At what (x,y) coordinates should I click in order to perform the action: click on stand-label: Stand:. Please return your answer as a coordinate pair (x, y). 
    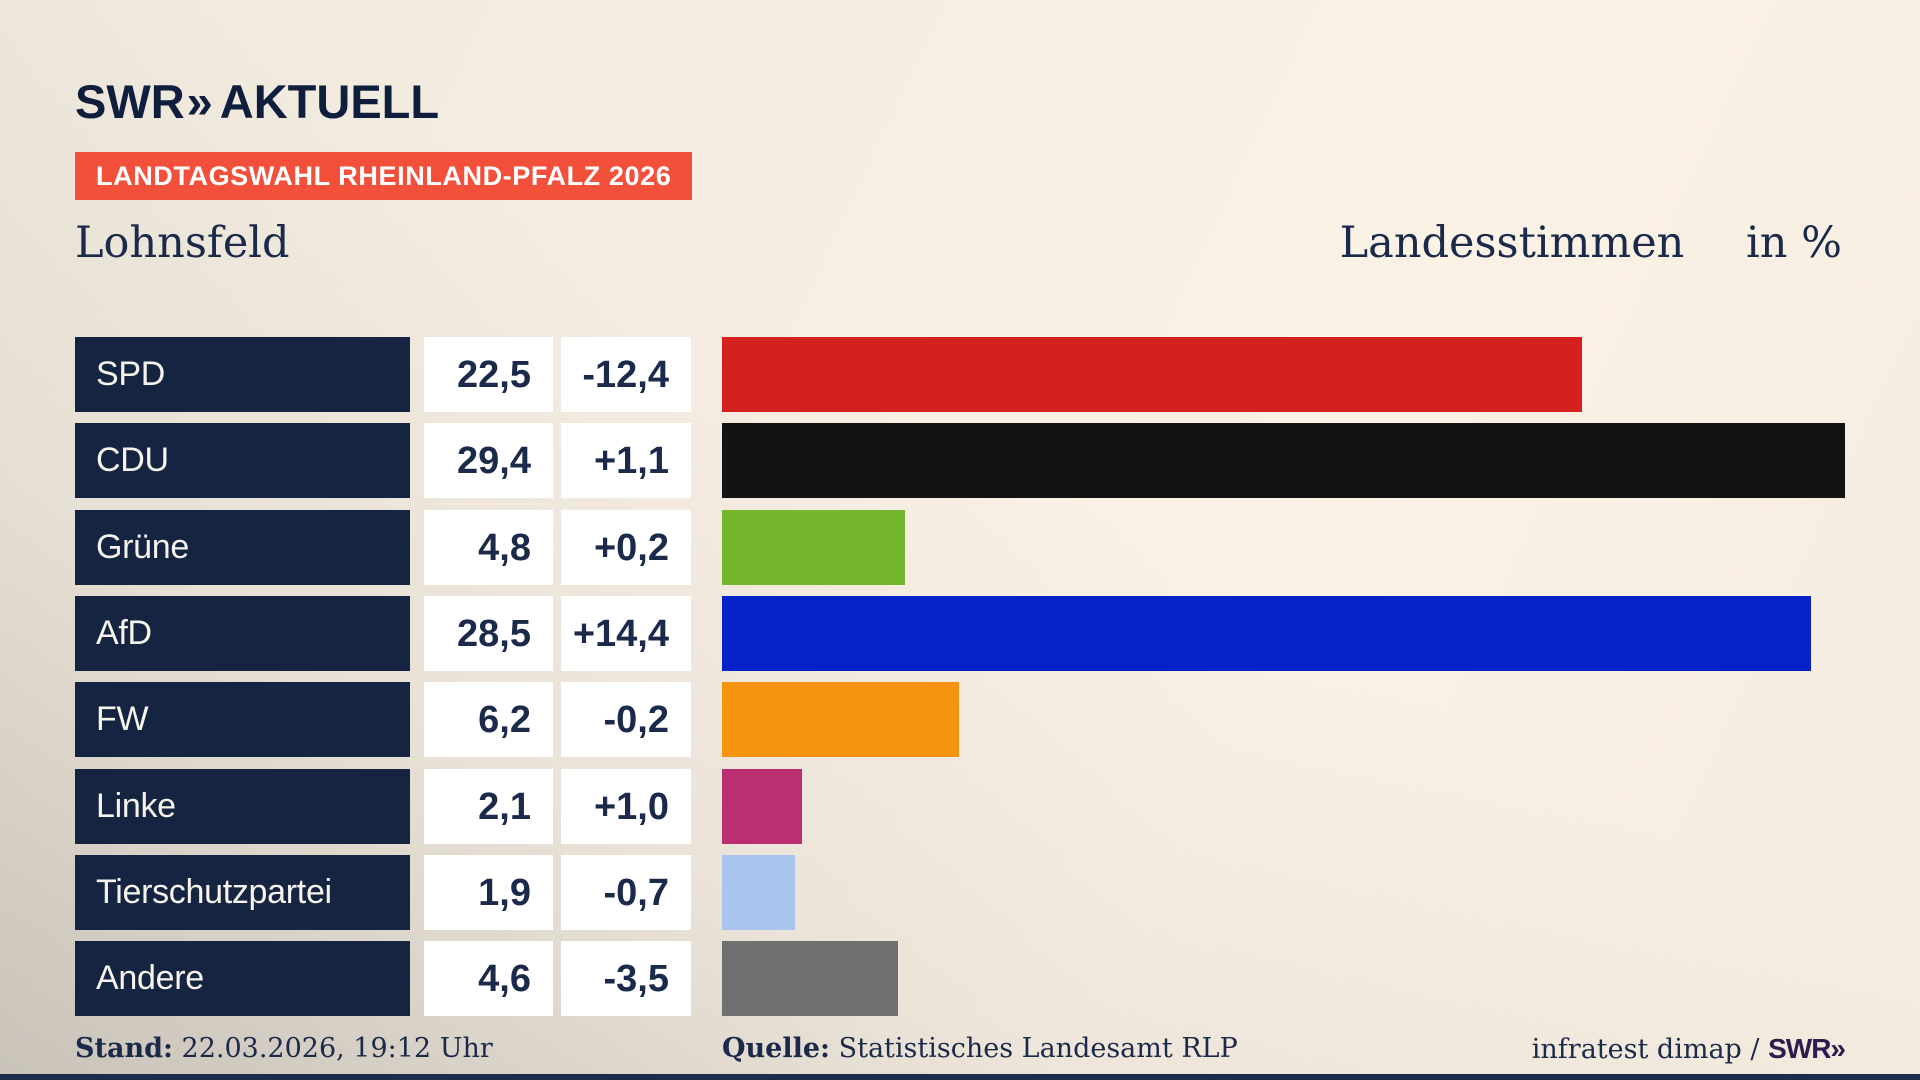
    Looking at the image, I should click on (124, 1048).